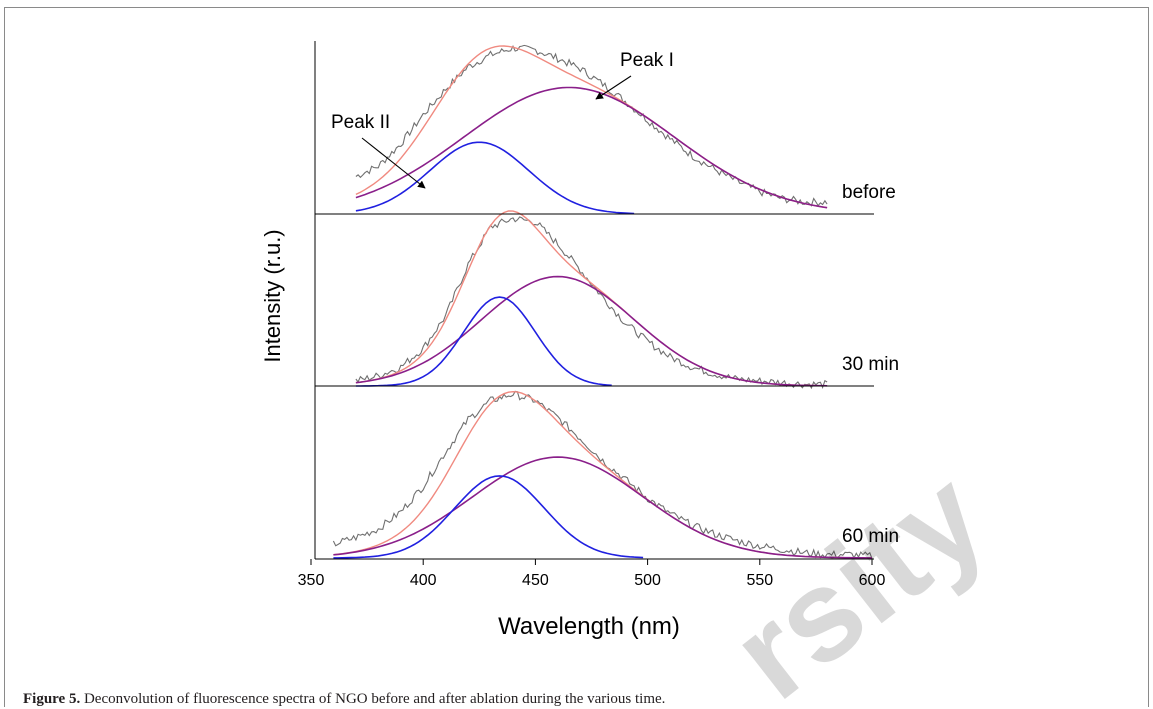  What do you see at coordinates (589, 626) in the screenshot?
I see `x-axis-title: Wavelength (nm)` at bounding box center [589, 626].